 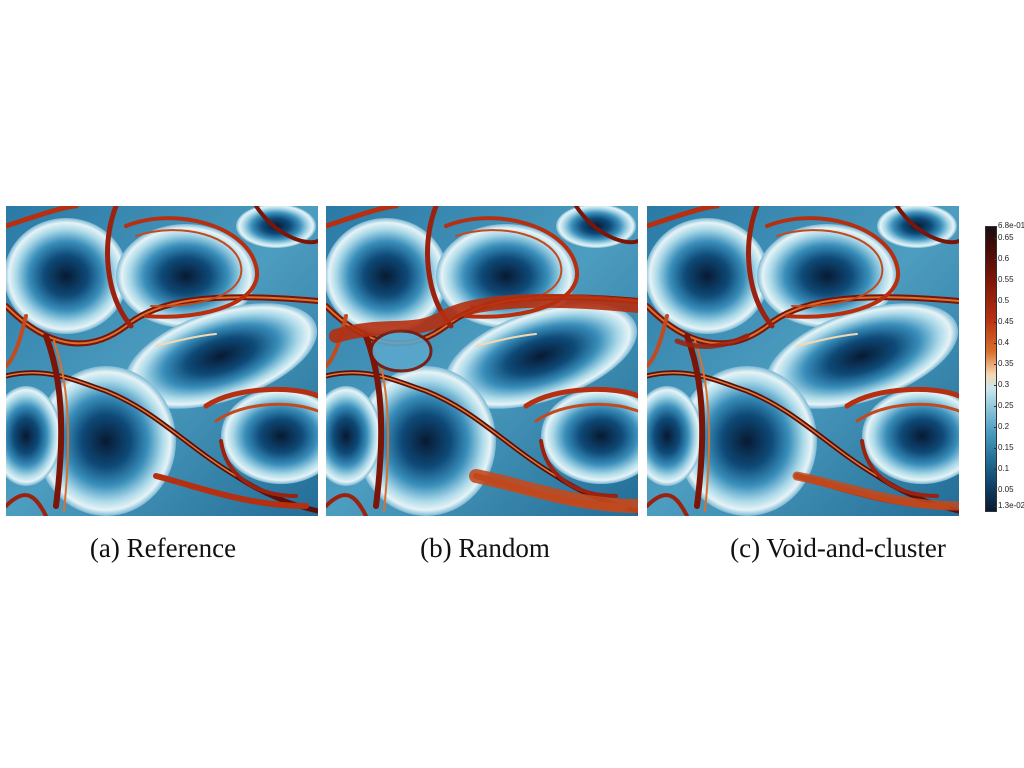 What do you see at coordinates (163, 548) in the screenshot?
I see `caption-reference: (a) Reference` at bounding box center [163, 548].